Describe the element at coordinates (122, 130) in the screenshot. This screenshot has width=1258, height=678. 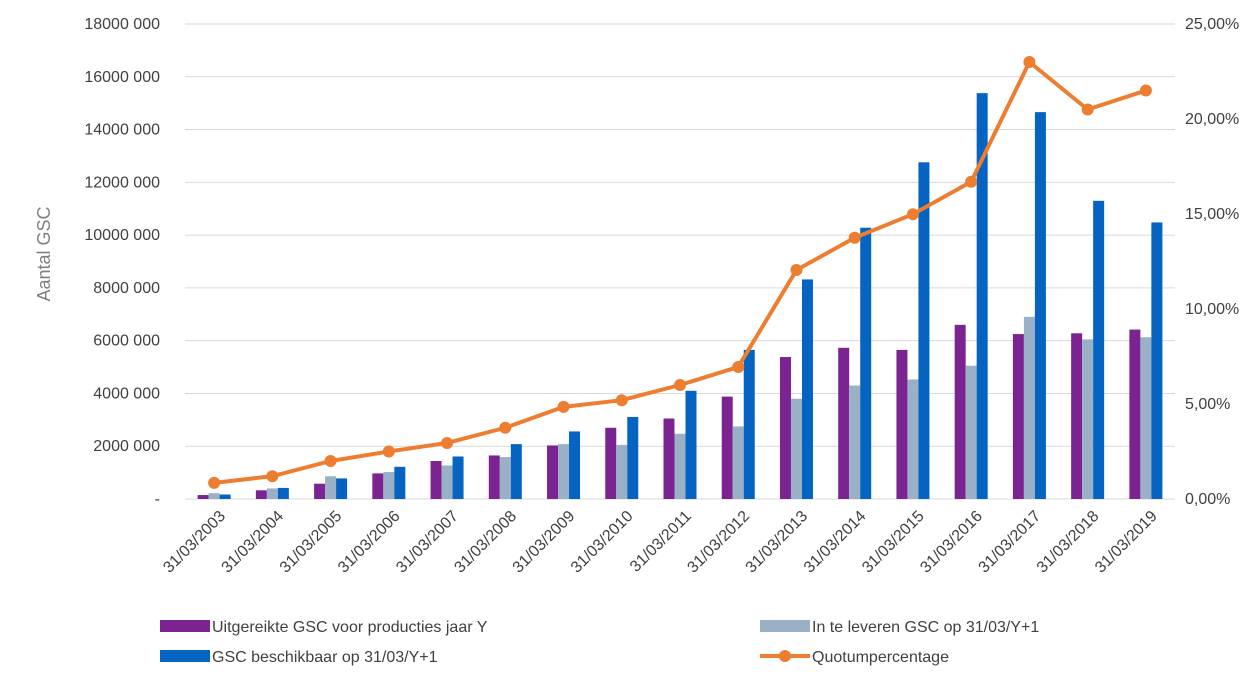
I see `y-left-tick-label: 14000 000` at that location.